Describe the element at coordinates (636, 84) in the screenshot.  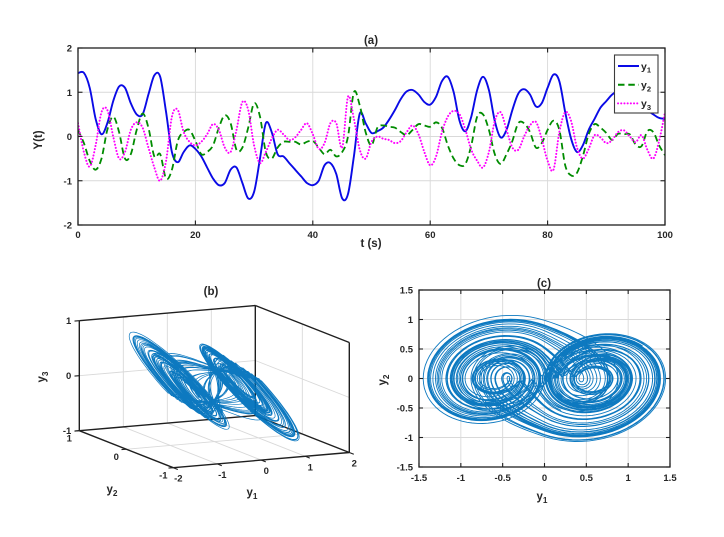
I see `plot-a-legend: y1 y2 y3` at that location.